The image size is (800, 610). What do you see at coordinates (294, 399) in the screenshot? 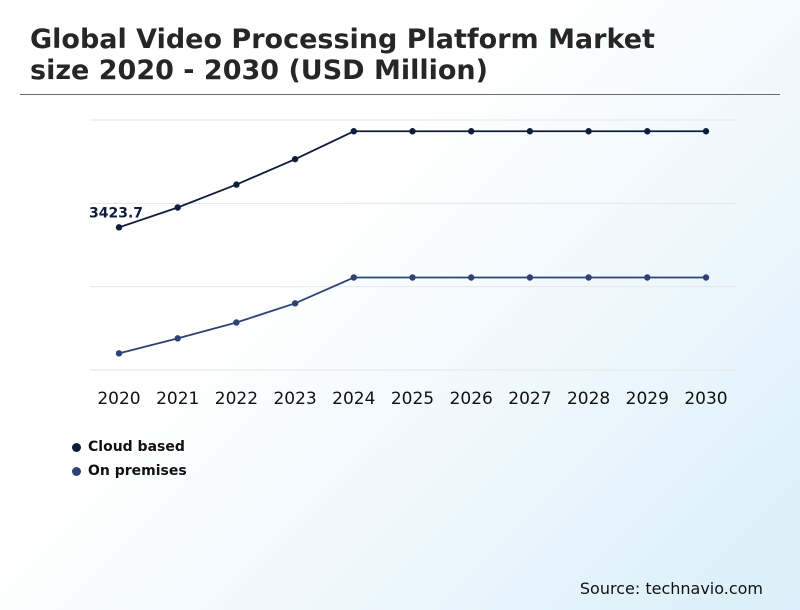
I see `x-tick-label: 2023` at bounding box center [294, 399].